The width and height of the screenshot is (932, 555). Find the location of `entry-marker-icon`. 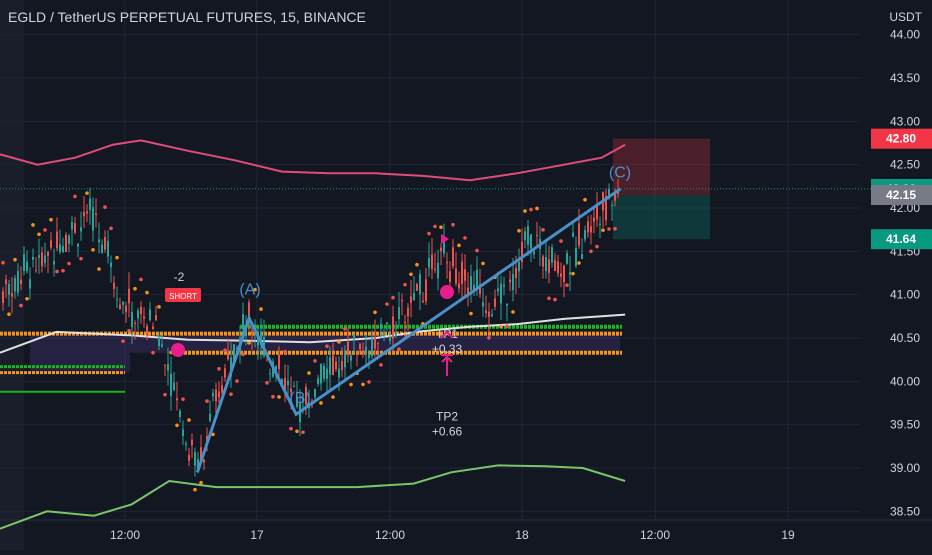

entry-marker-icon is located at coordinates (178, 350).